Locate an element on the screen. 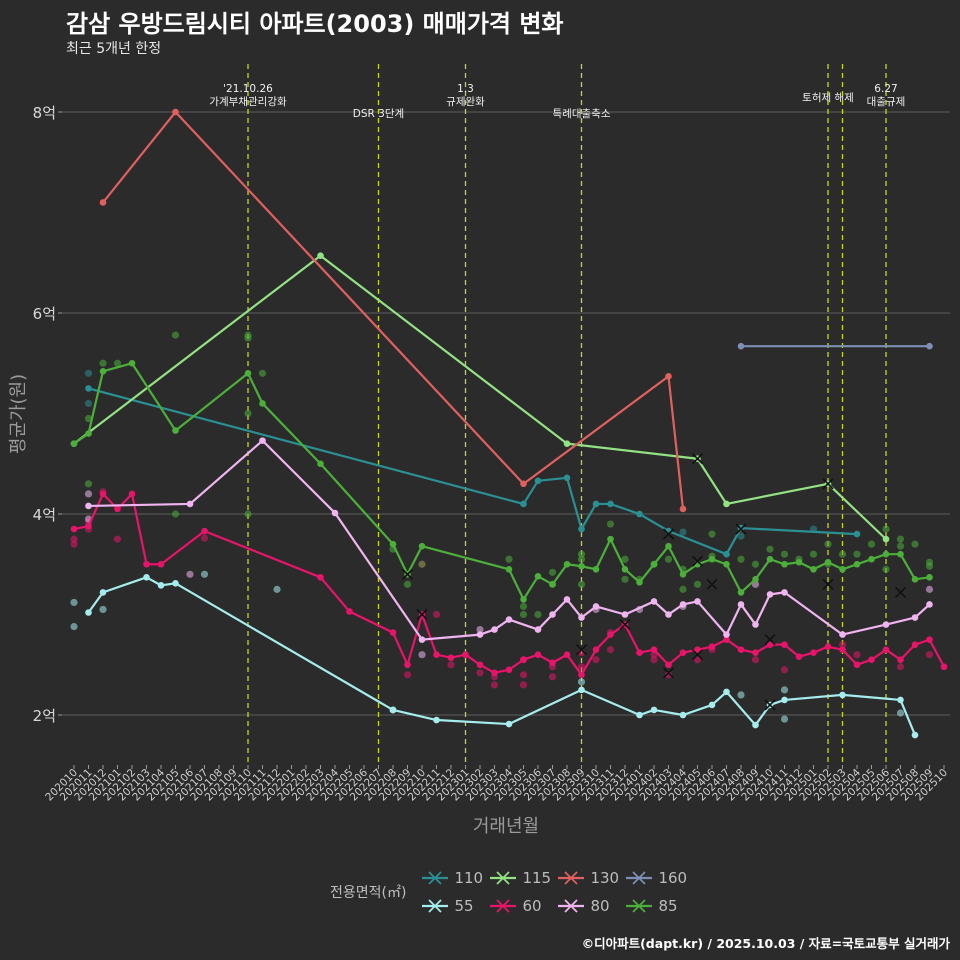 The image size is (960, 960). chart-title: 감삼 우방드림시티 아파트(2003) 매매가격 변화 is located at coordinates (315, 24).